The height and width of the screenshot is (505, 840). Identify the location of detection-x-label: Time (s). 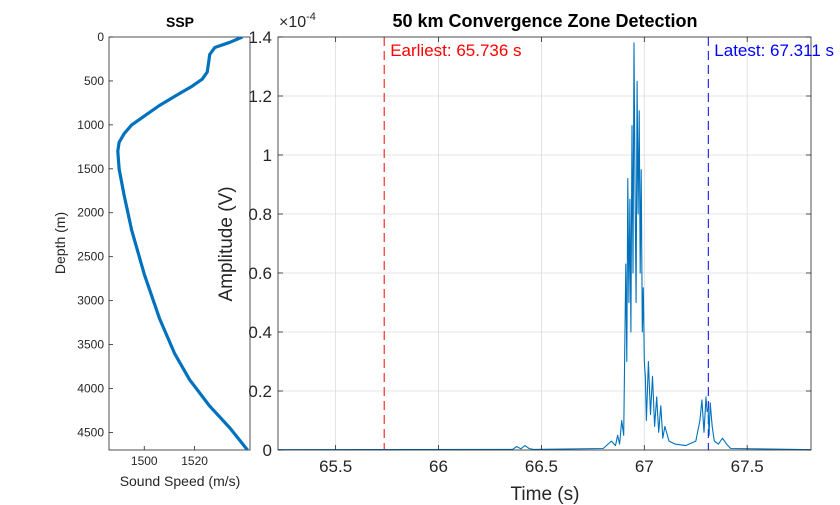
(545, 494).